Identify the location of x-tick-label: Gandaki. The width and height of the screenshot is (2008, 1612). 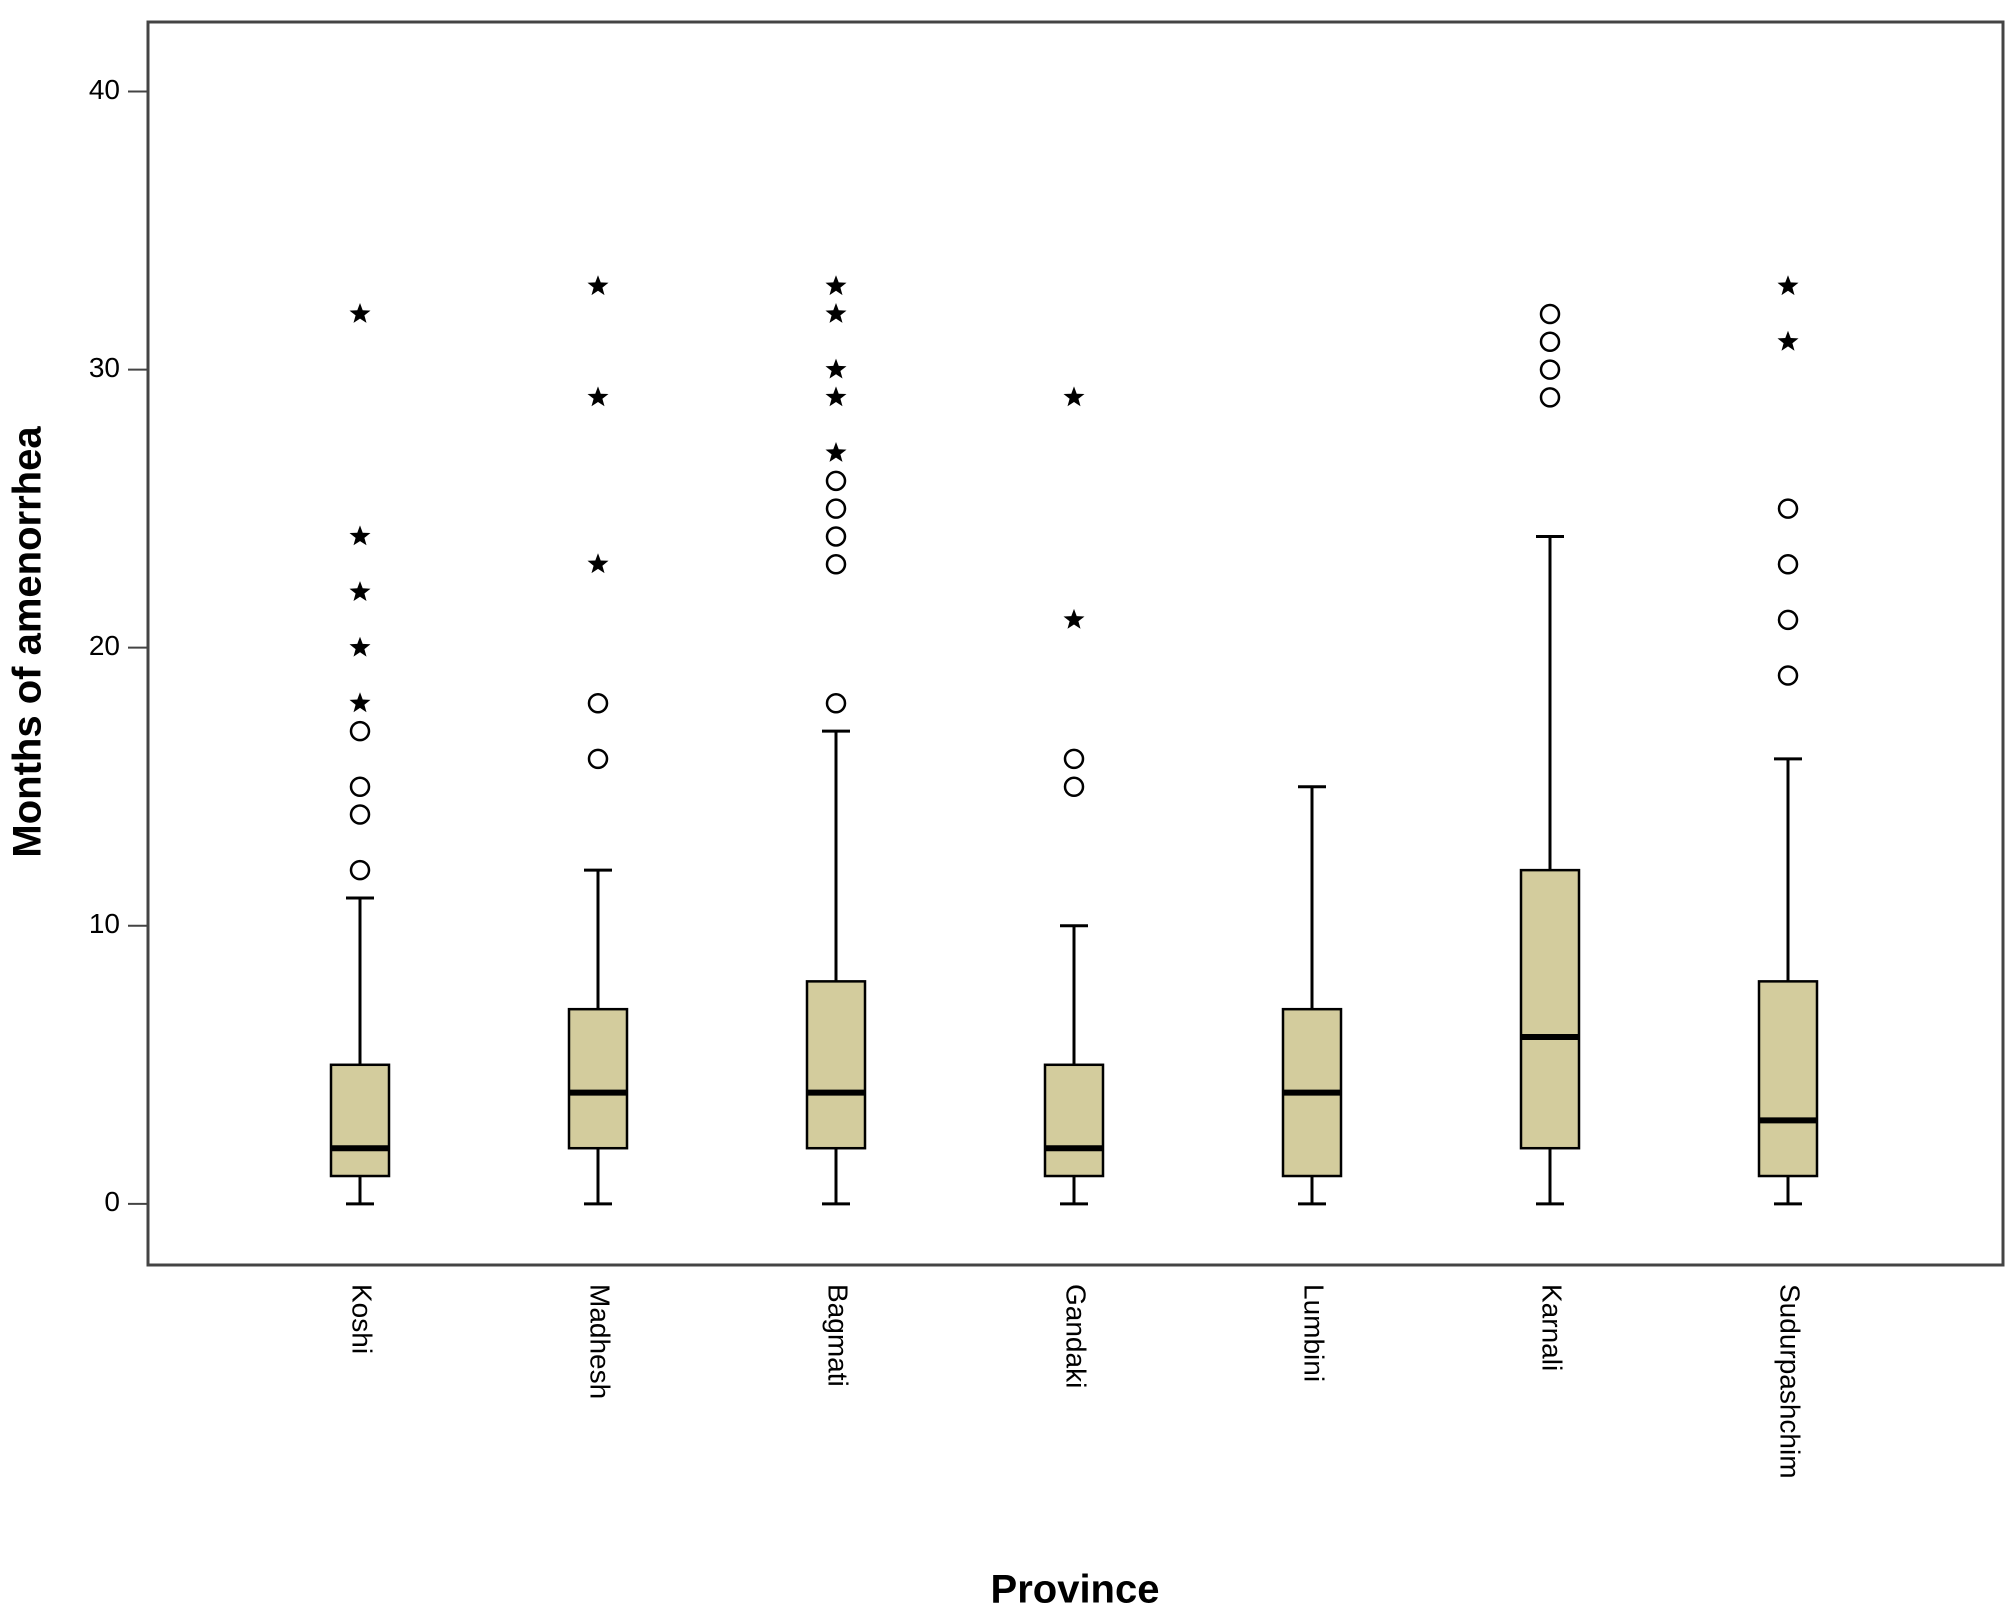
(1076, 1336).